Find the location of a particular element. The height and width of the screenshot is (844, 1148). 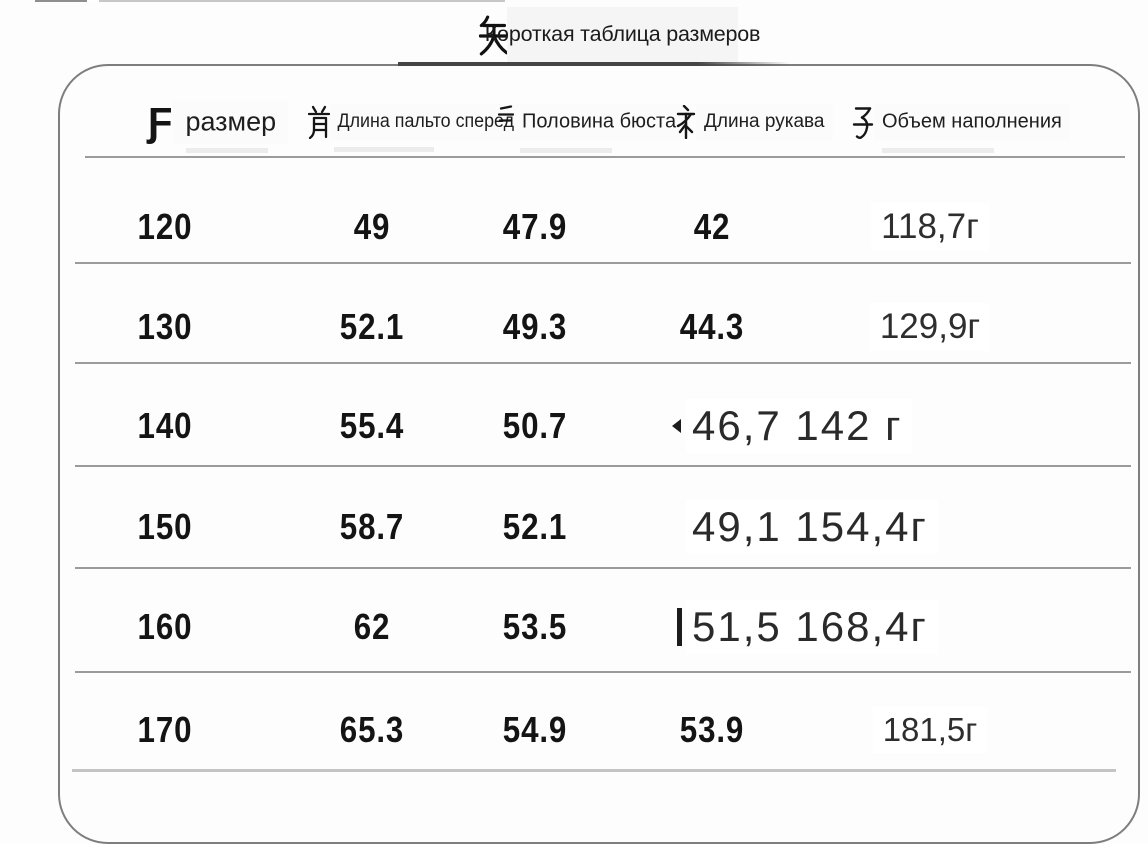

column-header-size: Ƒ размер is located at coordinates (218, 122).